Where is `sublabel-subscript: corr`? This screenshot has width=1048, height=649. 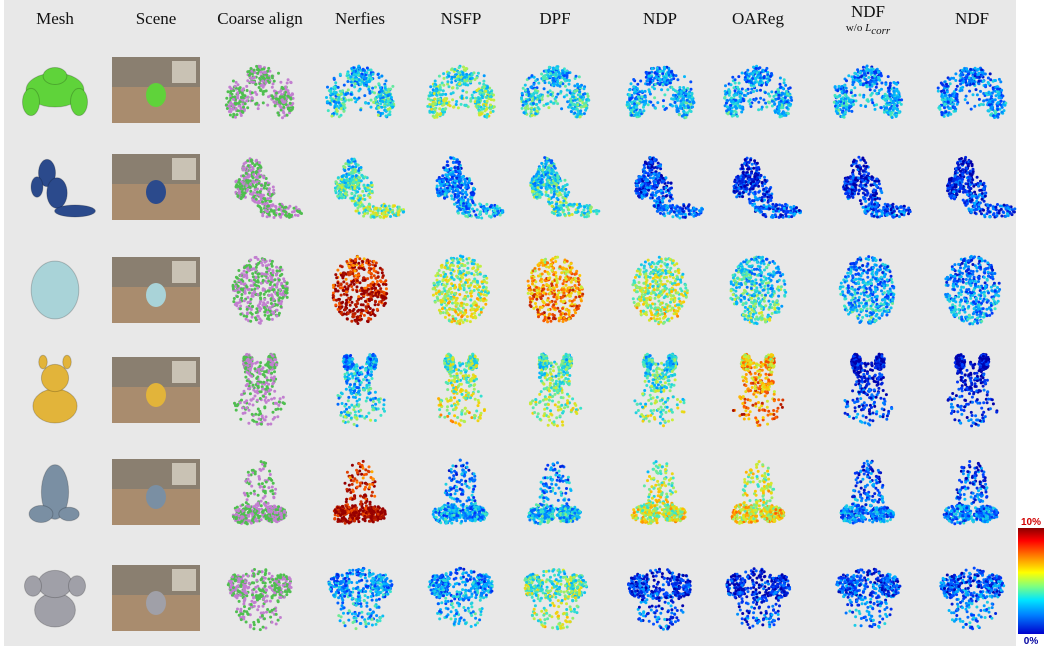 sublabel-subscript: corr is located at coordinates (881, 31).